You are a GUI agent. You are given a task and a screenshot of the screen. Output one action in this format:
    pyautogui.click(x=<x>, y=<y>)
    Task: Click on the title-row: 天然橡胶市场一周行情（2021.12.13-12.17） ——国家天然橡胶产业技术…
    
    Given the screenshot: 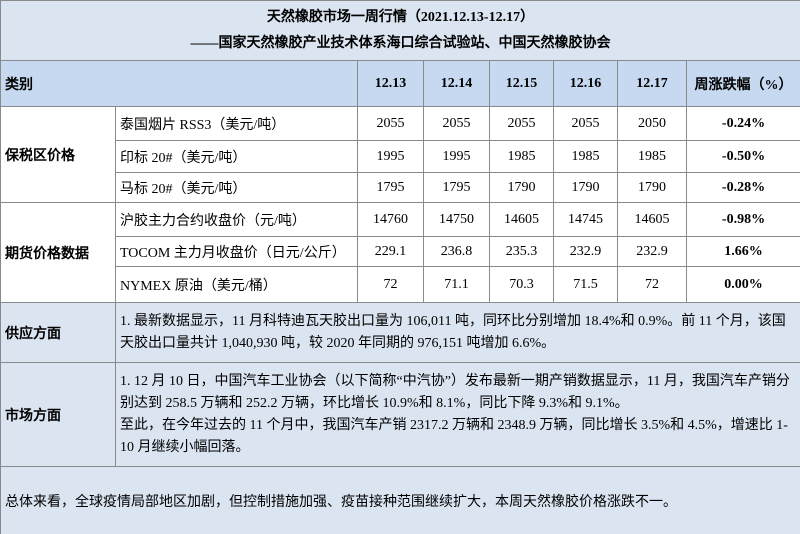 What is the action you would take?
    pyautogui.click(x=400, y=30)
    